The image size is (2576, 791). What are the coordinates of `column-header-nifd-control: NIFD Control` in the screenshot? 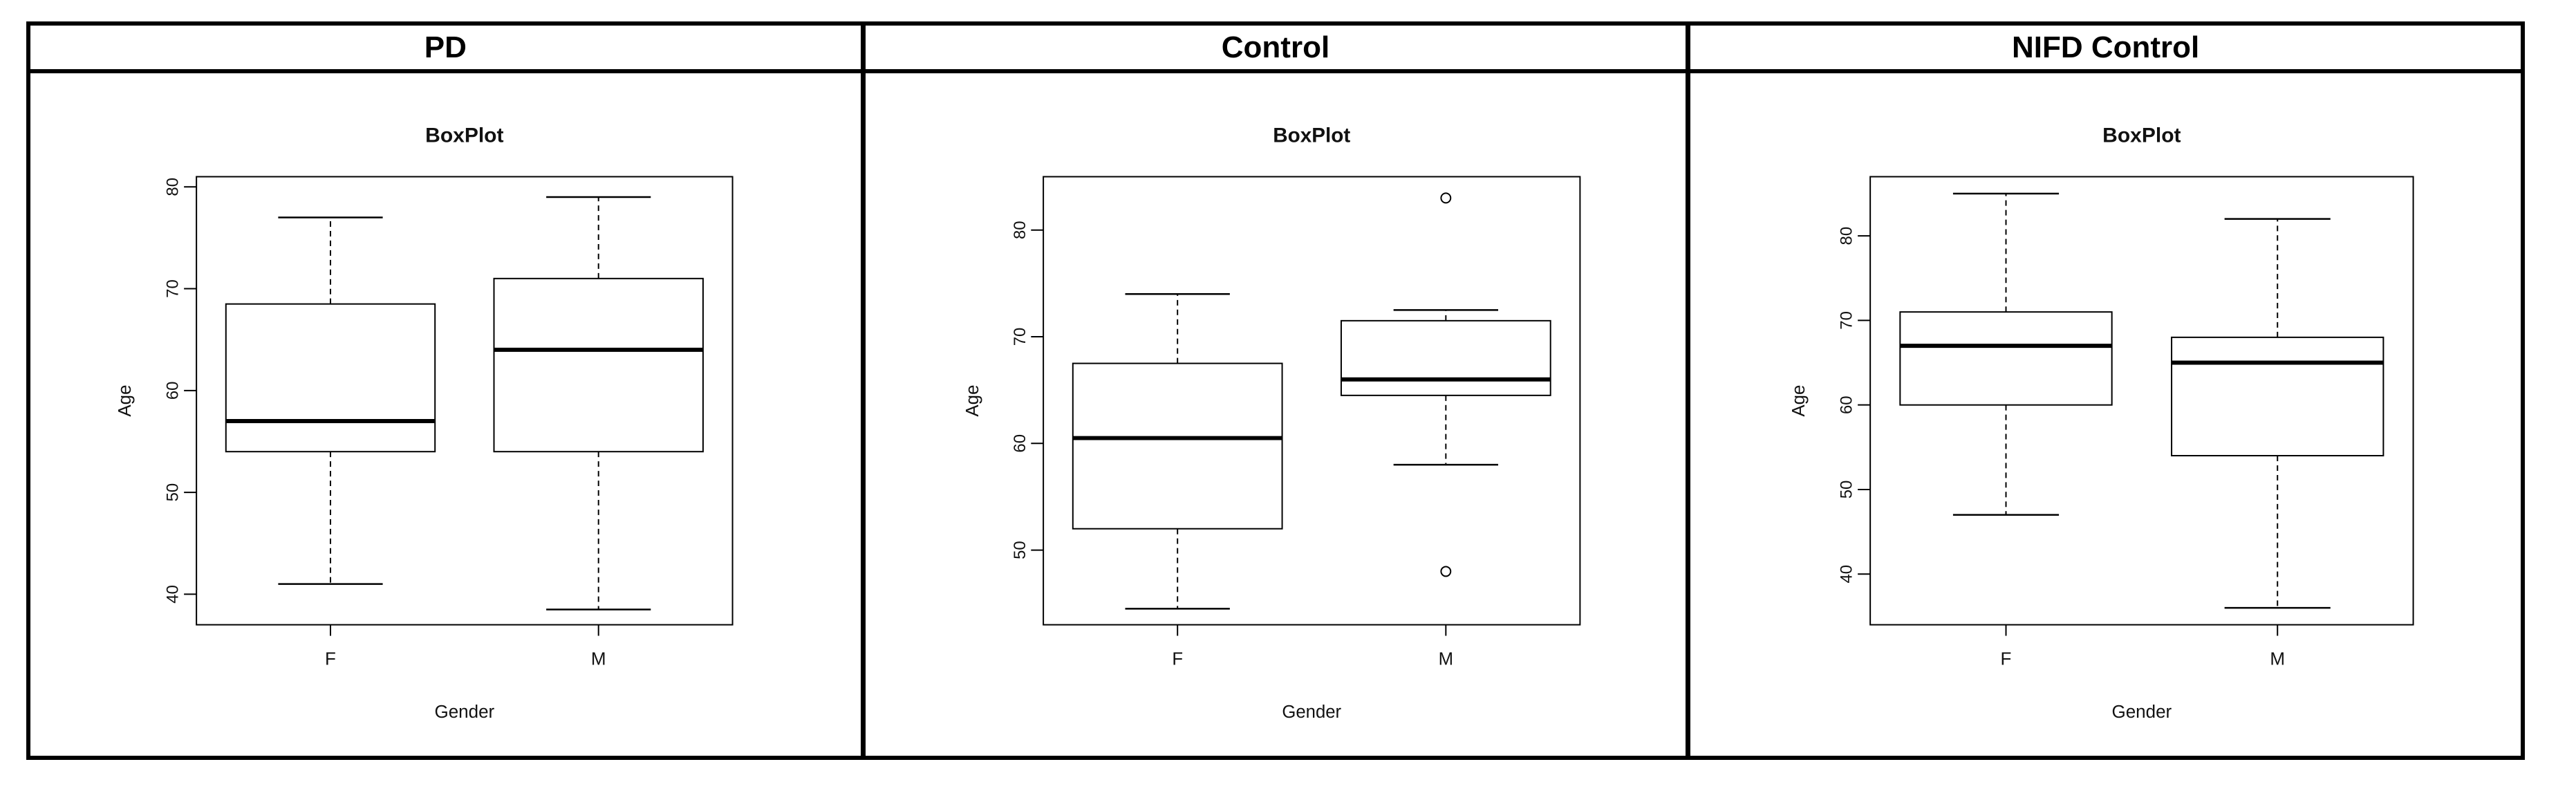 It's located at (2105, 50).